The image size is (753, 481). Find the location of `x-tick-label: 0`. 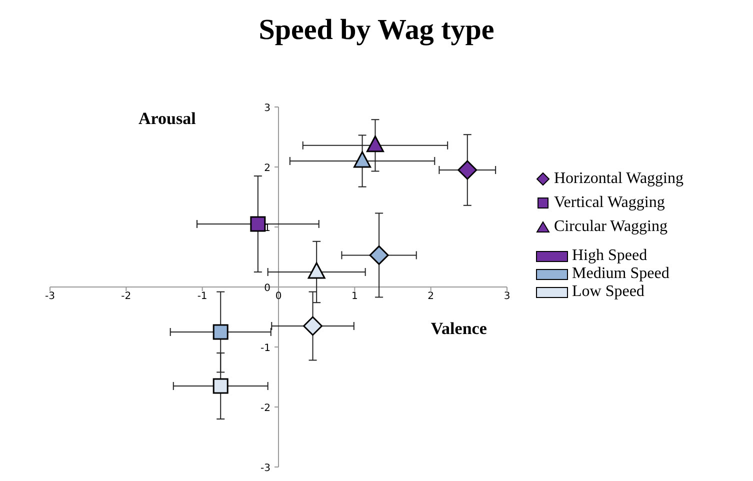

x-tick-label: 0 is located at coordinates (278, 296).